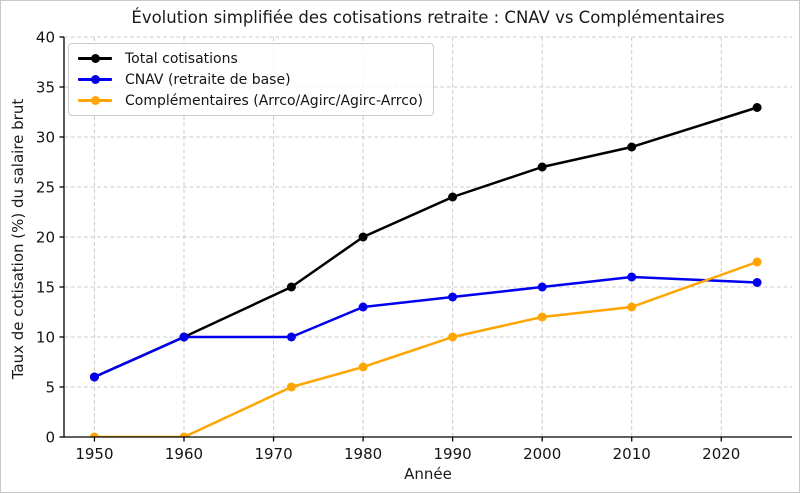 The width and height of the screenshot is (800, 493). I want to click on svg-text: 1960, so click(184, 454).